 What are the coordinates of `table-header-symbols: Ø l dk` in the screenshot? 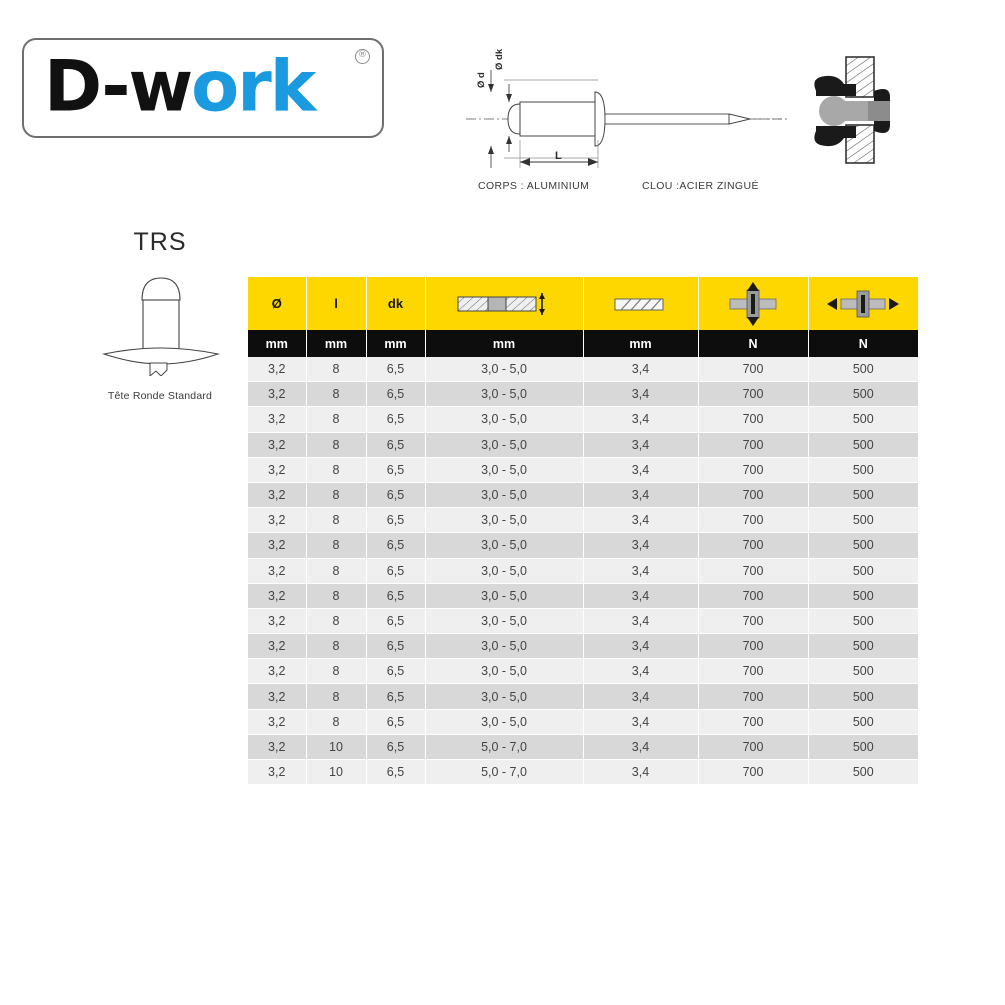 It's located at (583, 303).